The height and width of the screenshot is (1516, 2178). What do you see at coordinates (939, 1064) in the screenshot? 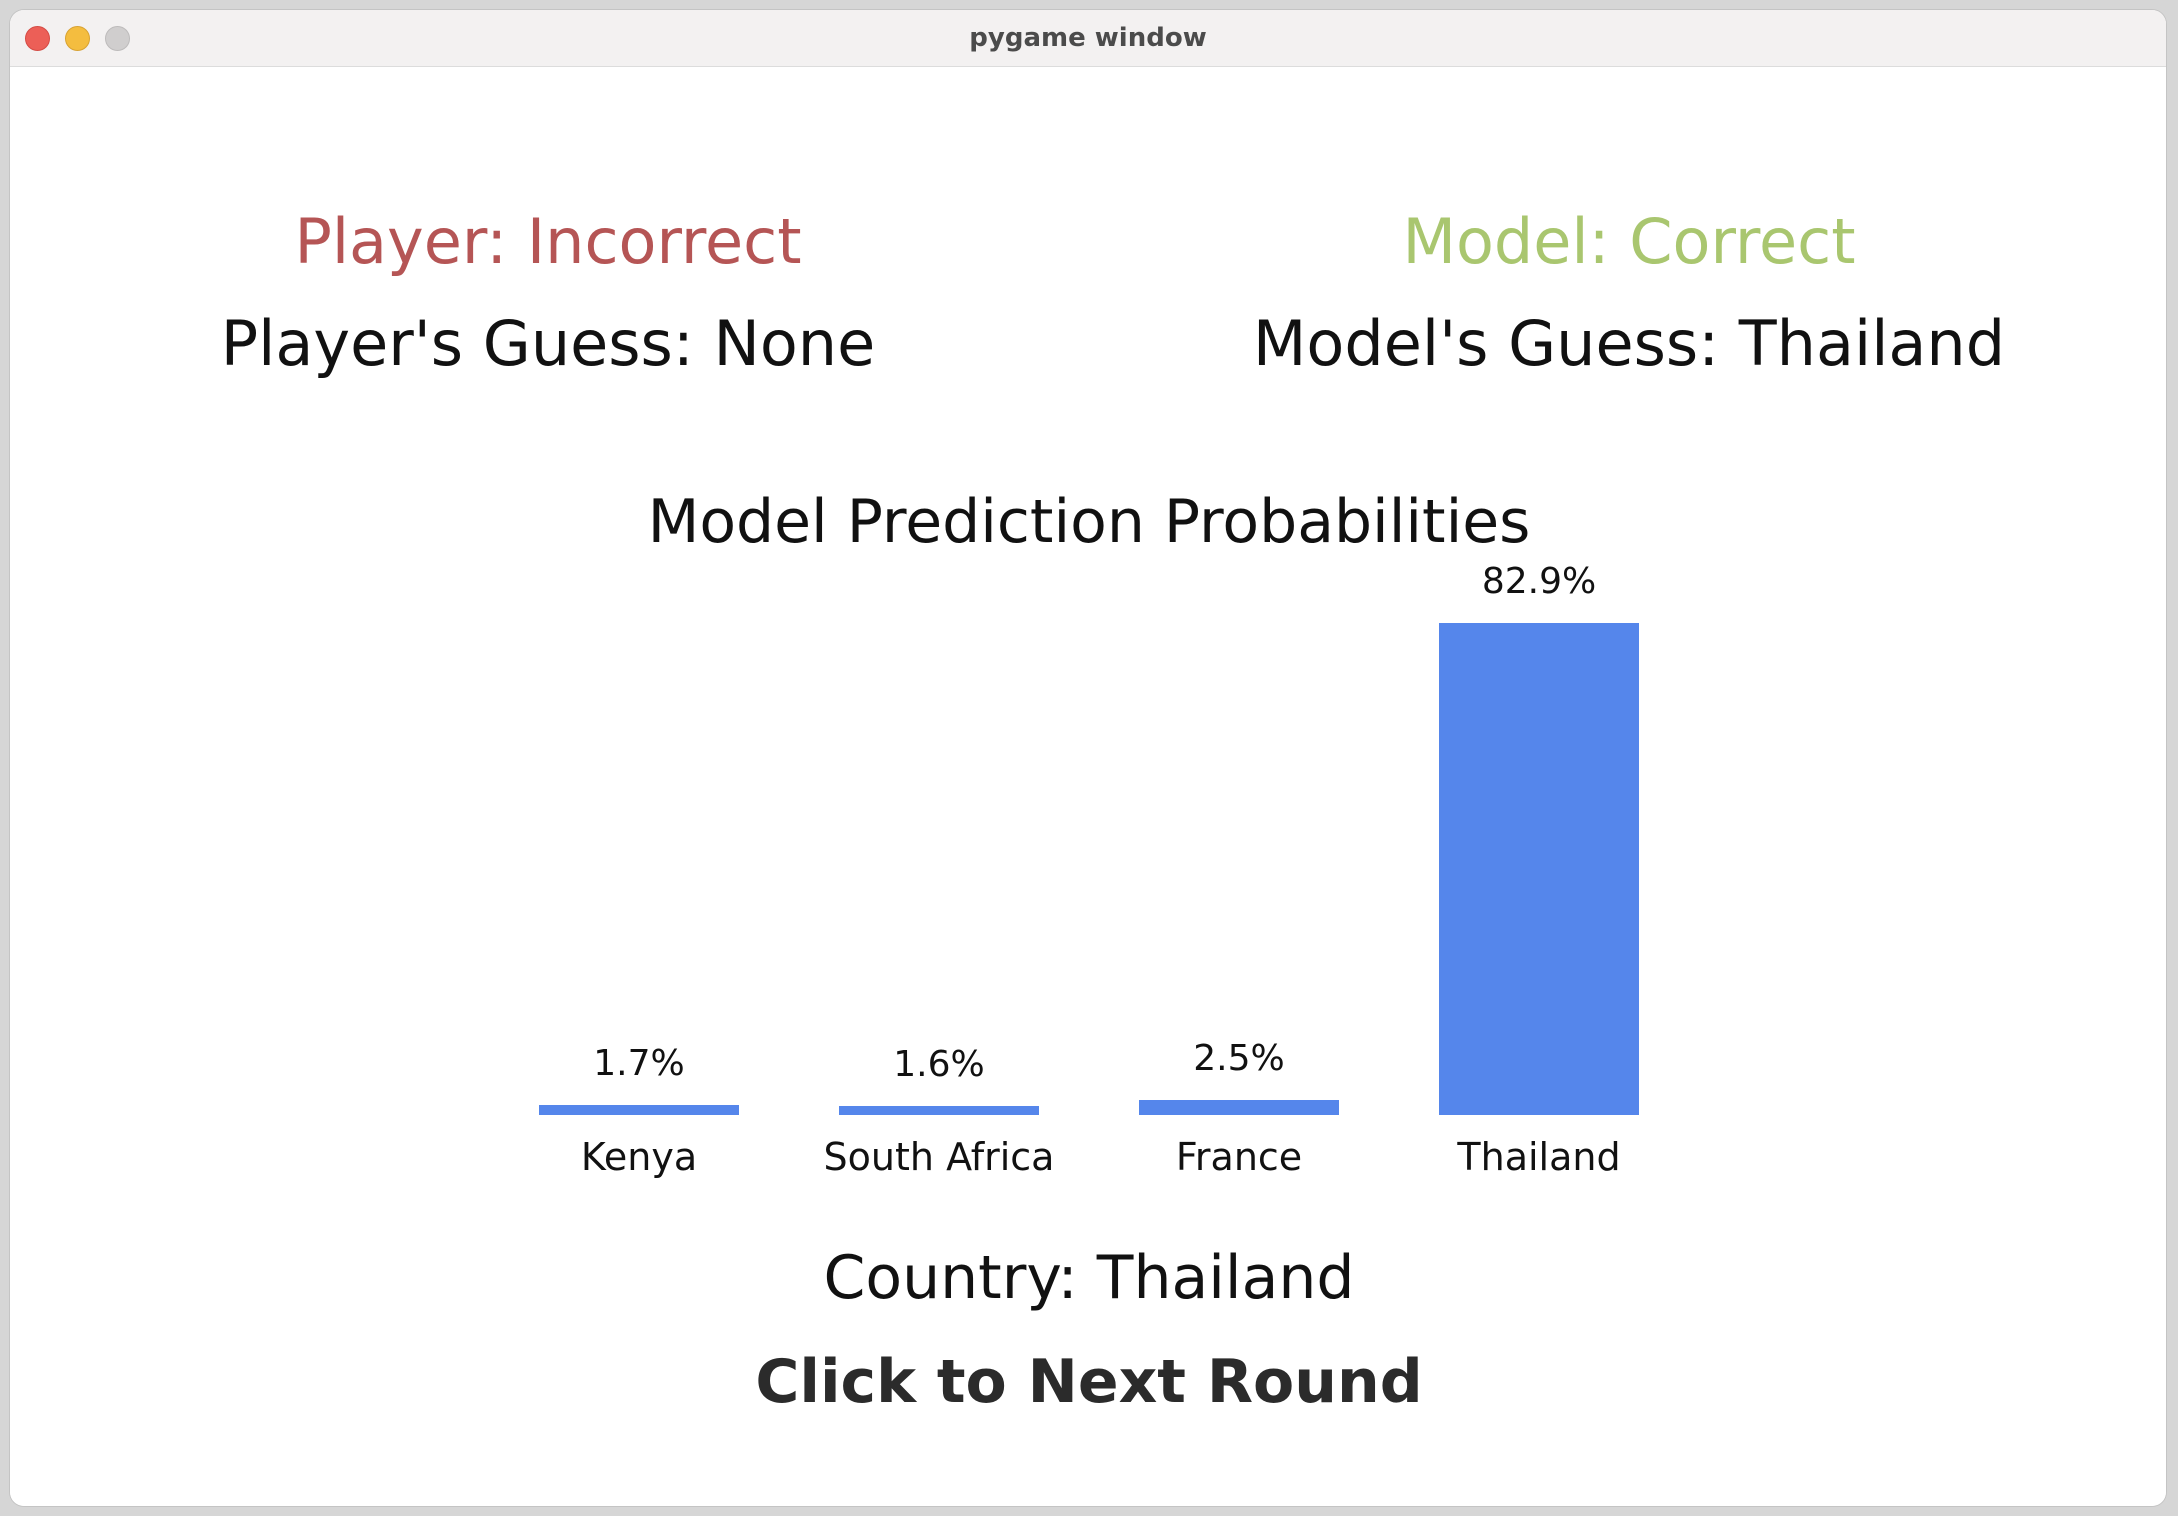
I see `bar-value-label: 1.6%` at bounding box center [939, 1064].